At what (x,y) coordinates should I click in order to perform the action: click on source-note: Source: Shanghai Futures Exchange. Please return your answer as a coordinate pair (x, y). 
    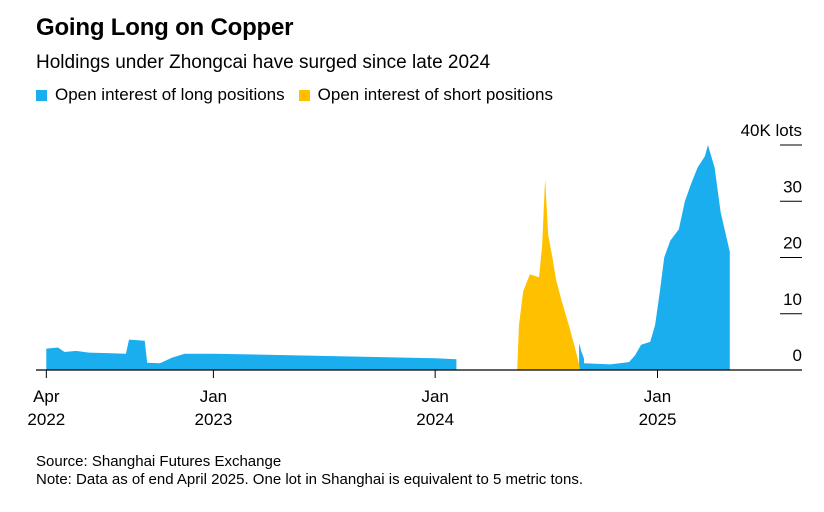
    Looking at the image, I should click on (159, 461).